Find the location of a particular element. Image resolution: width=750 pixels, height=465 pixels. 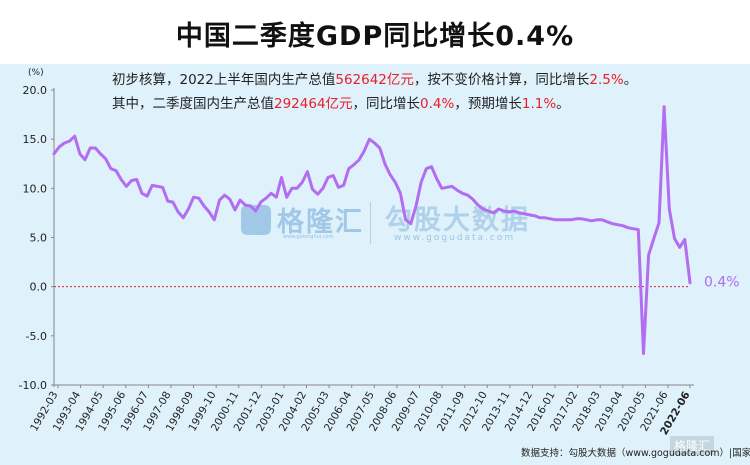

watermark-right-sub: www.gogudata.com is located at coordinates (455, 238).